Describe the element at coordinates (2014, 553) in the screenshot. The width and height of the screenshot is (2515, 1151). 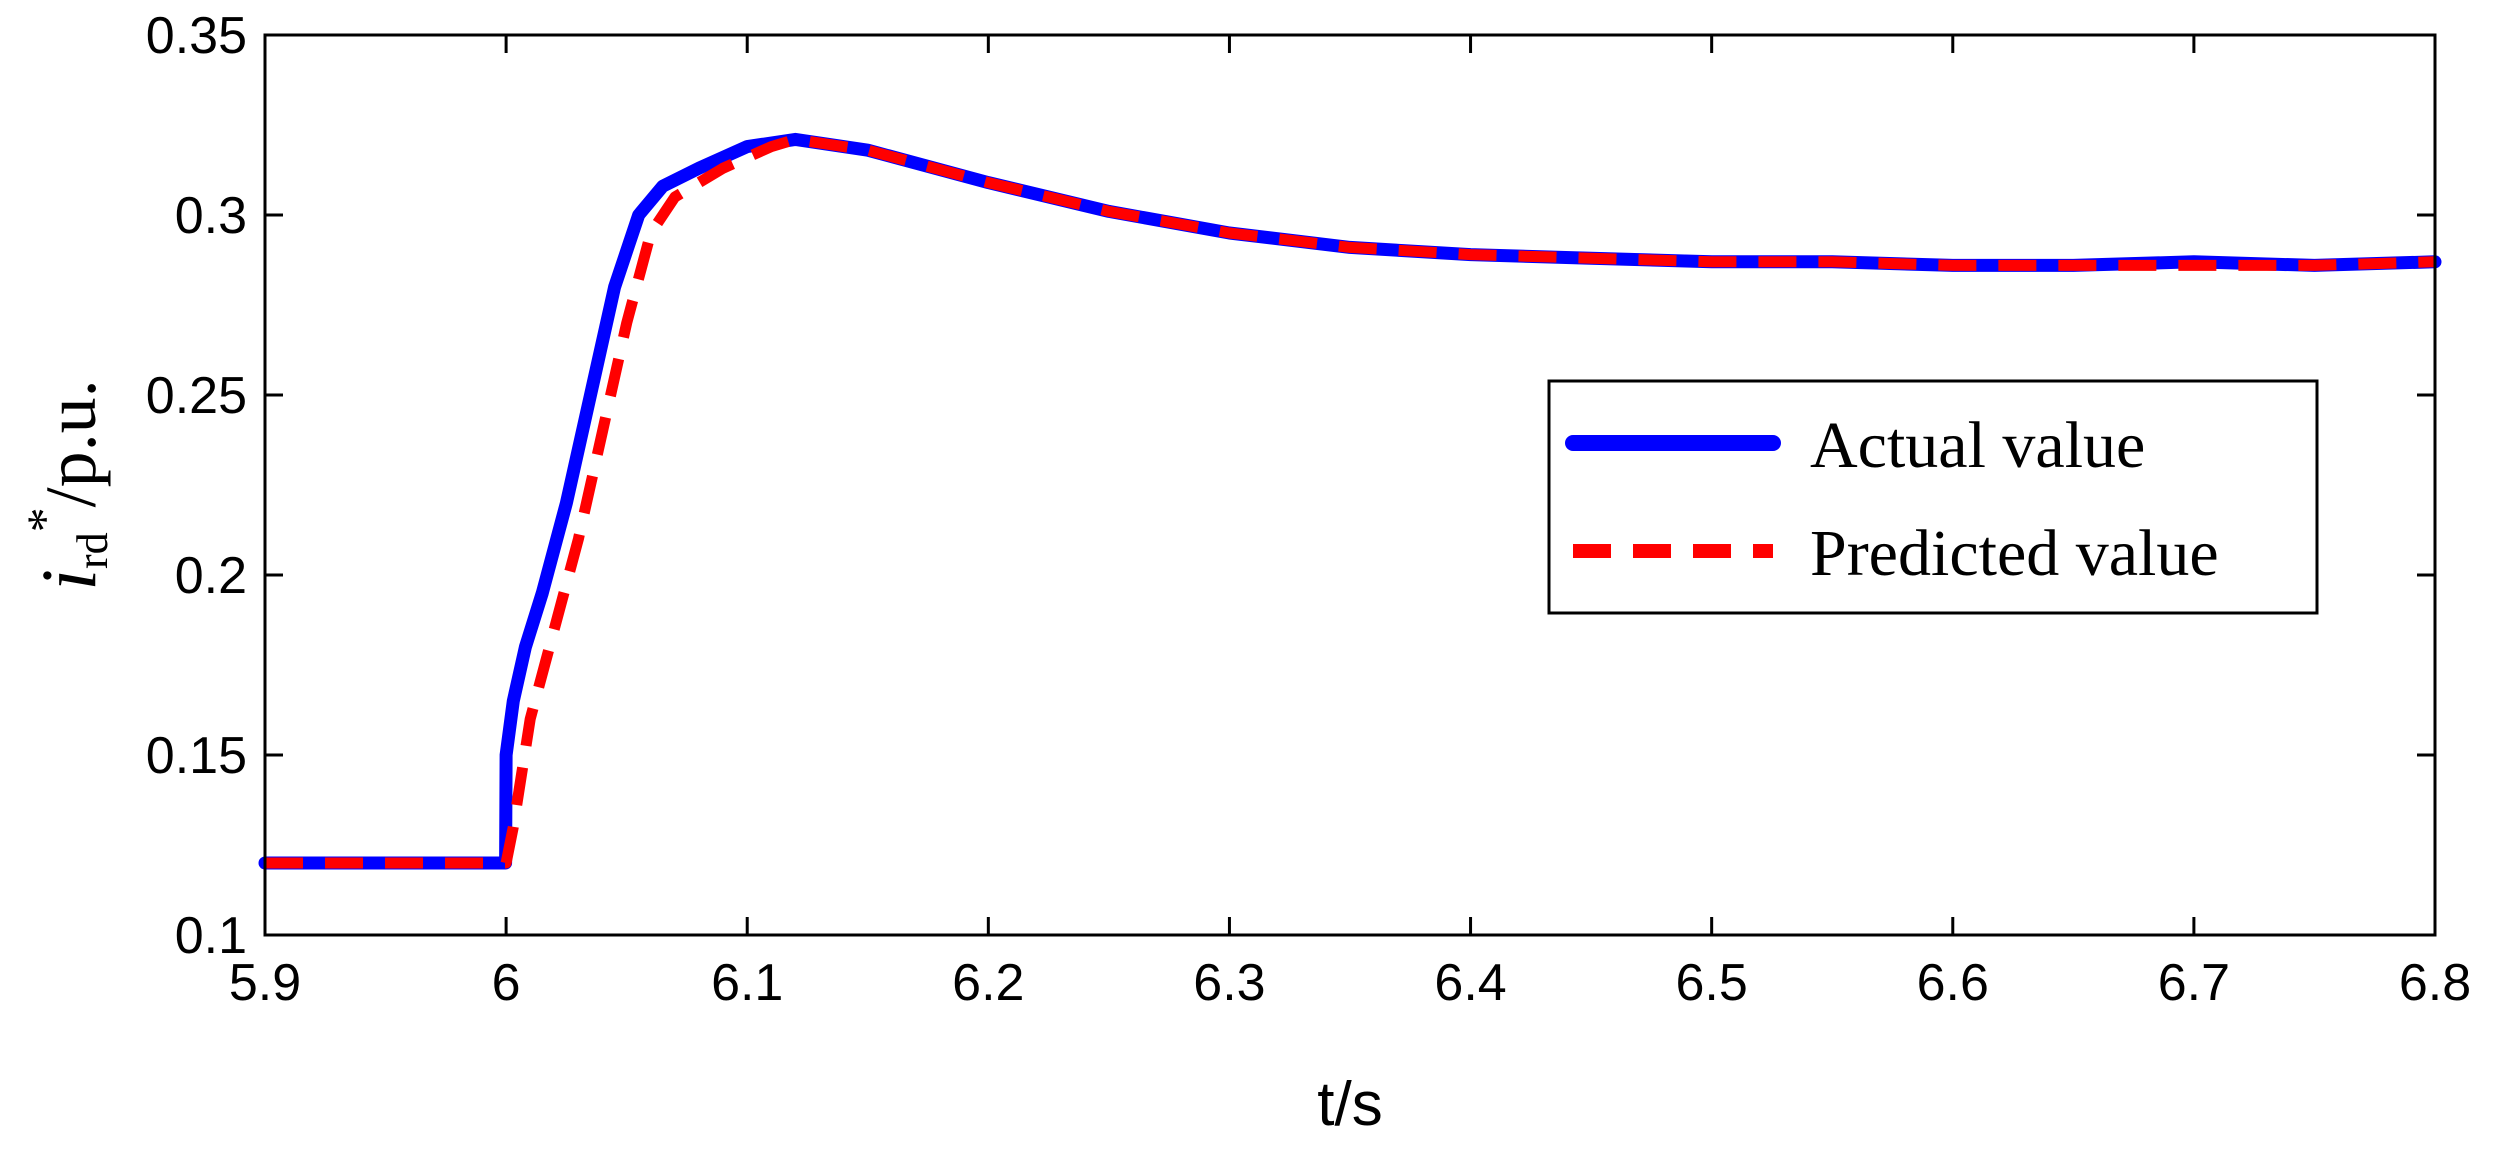
I see `legend-label-predicted: Predicted value` at that location.